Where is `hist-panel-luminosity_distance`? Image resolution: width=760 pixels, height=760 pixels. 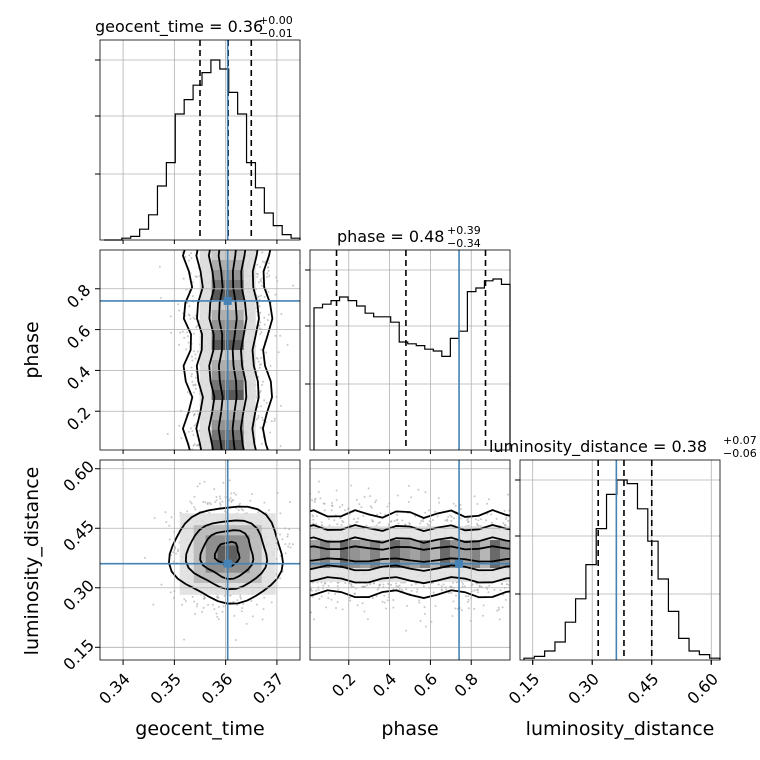
hist-panel-luminosity_distance is located at coordinates (618, 560).